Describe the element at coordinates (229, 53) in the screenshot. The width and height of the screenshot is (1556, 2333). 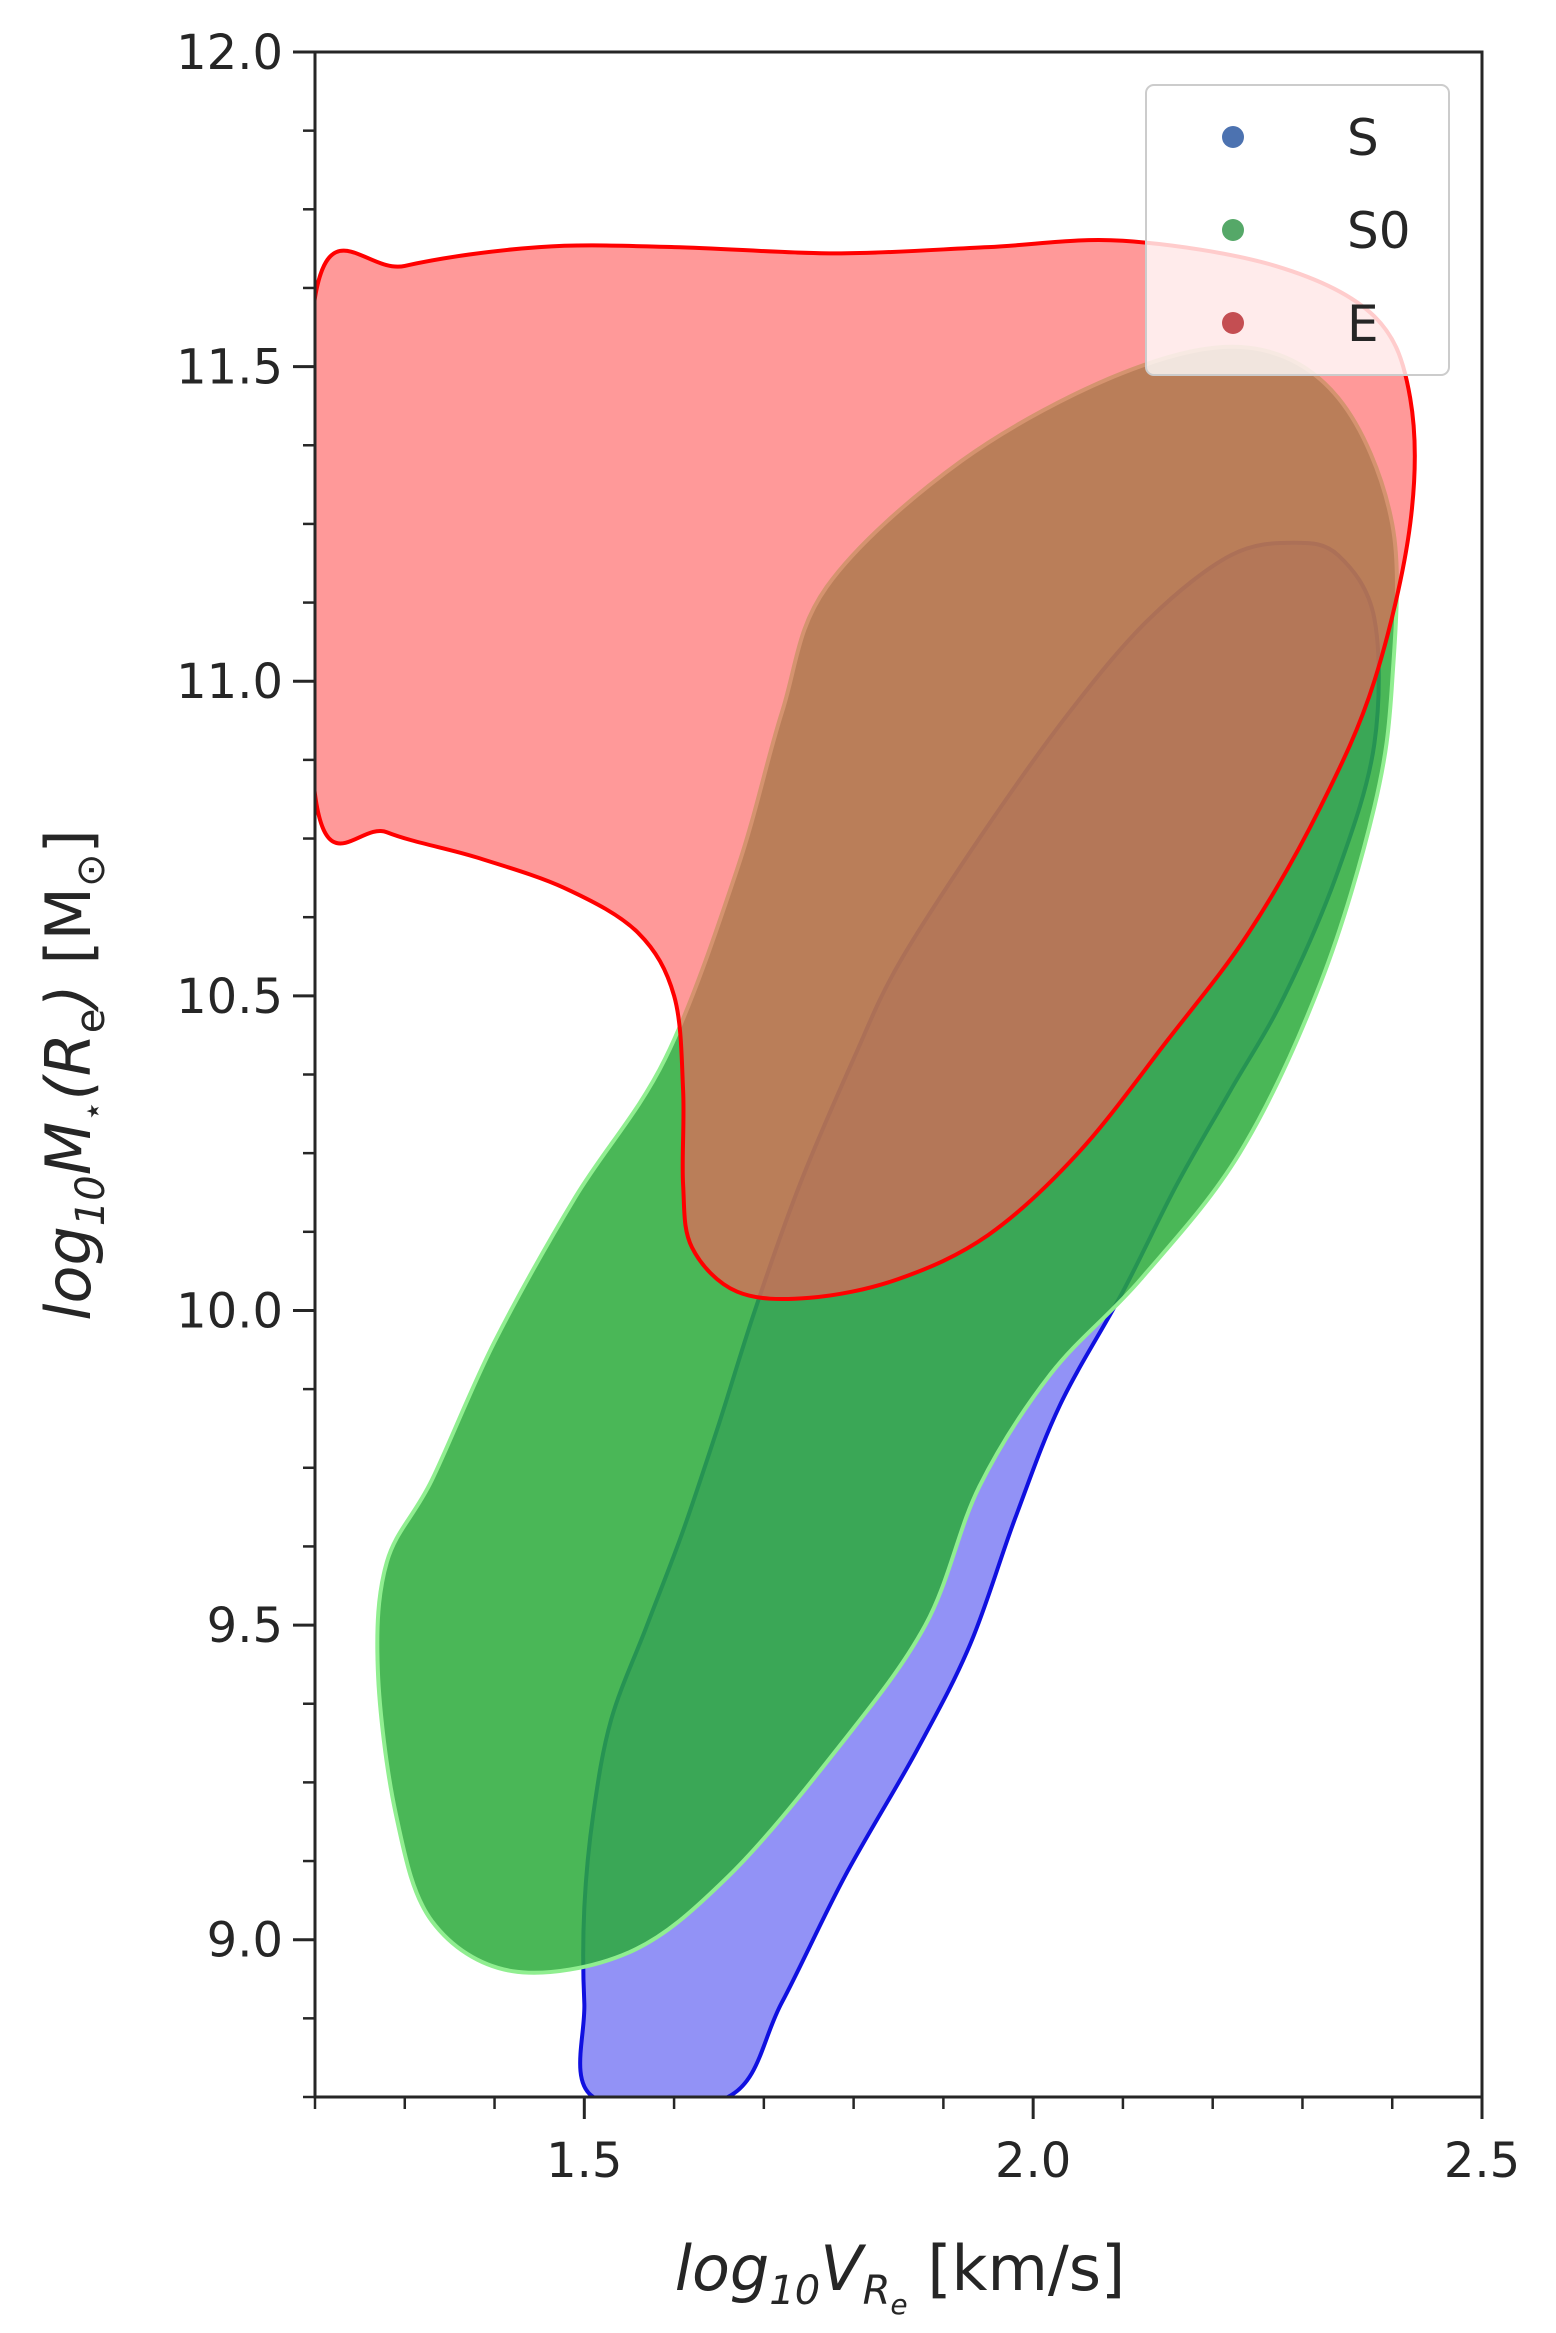
I see `y-tick-label: 12.0` at that location.